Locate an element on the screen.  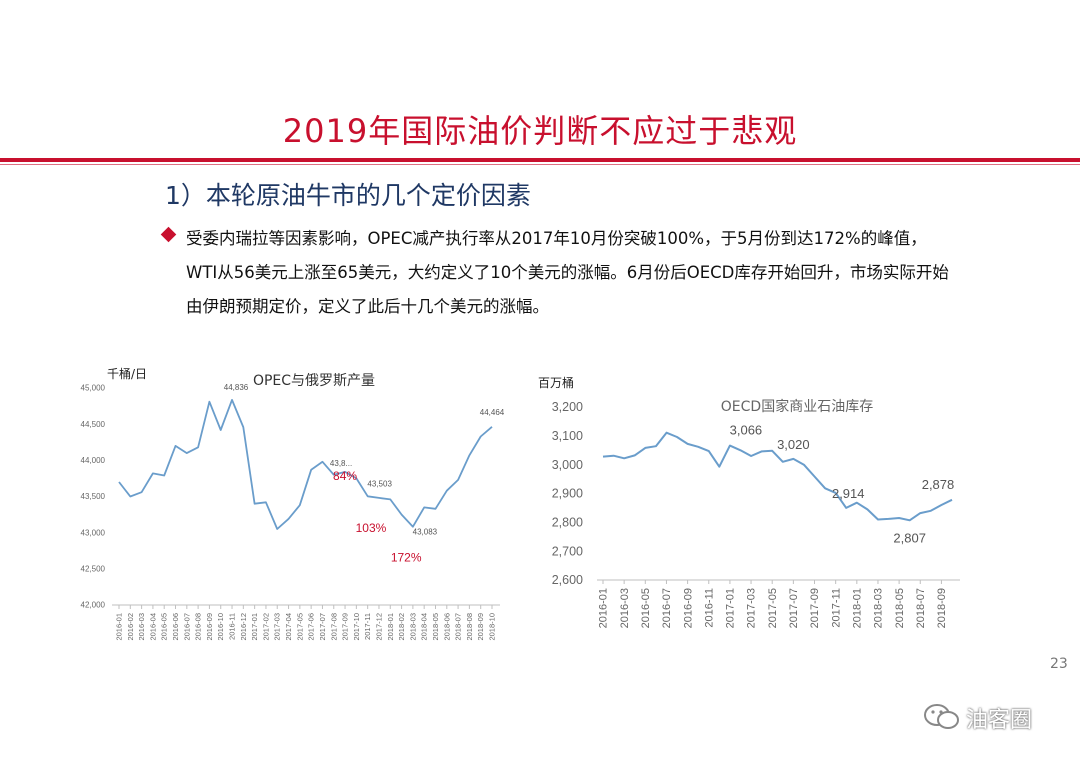
x-tick-label: 2018-10 is located at coordinates (492, 627).